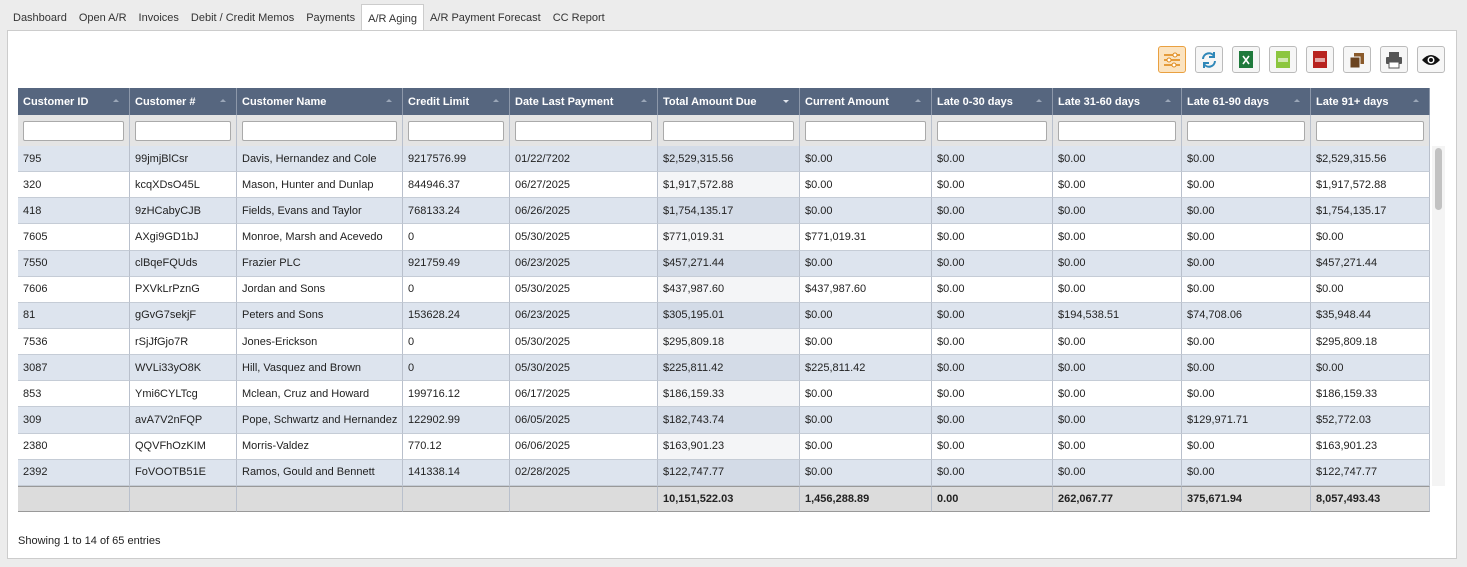 This screenshot has width=1467, height=567. I want to click on column-header: Current Amount, so click(866, 101).